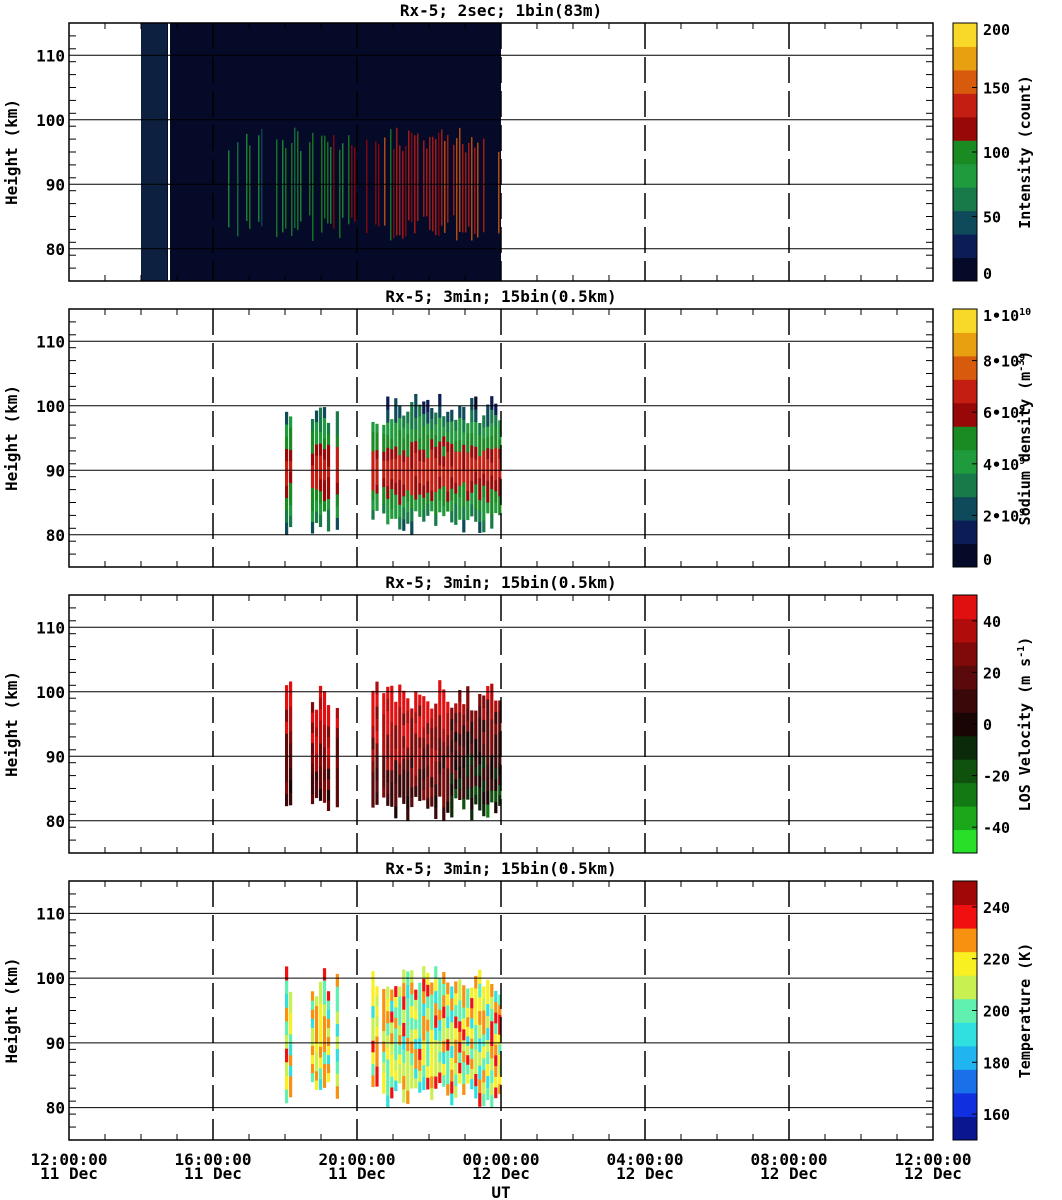 The width and height of the screenshot is (1062, 1200). I want to click on colorbar-tick-label: 180, so click(996, 1063).